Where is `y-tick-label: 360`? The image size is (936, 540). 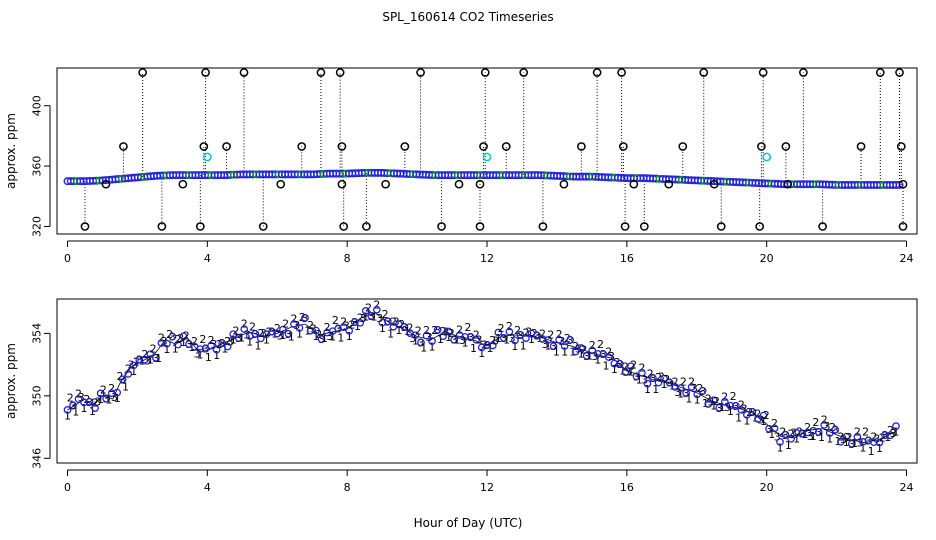
y-tick-label: 360 is located at coordinates (37, 166).